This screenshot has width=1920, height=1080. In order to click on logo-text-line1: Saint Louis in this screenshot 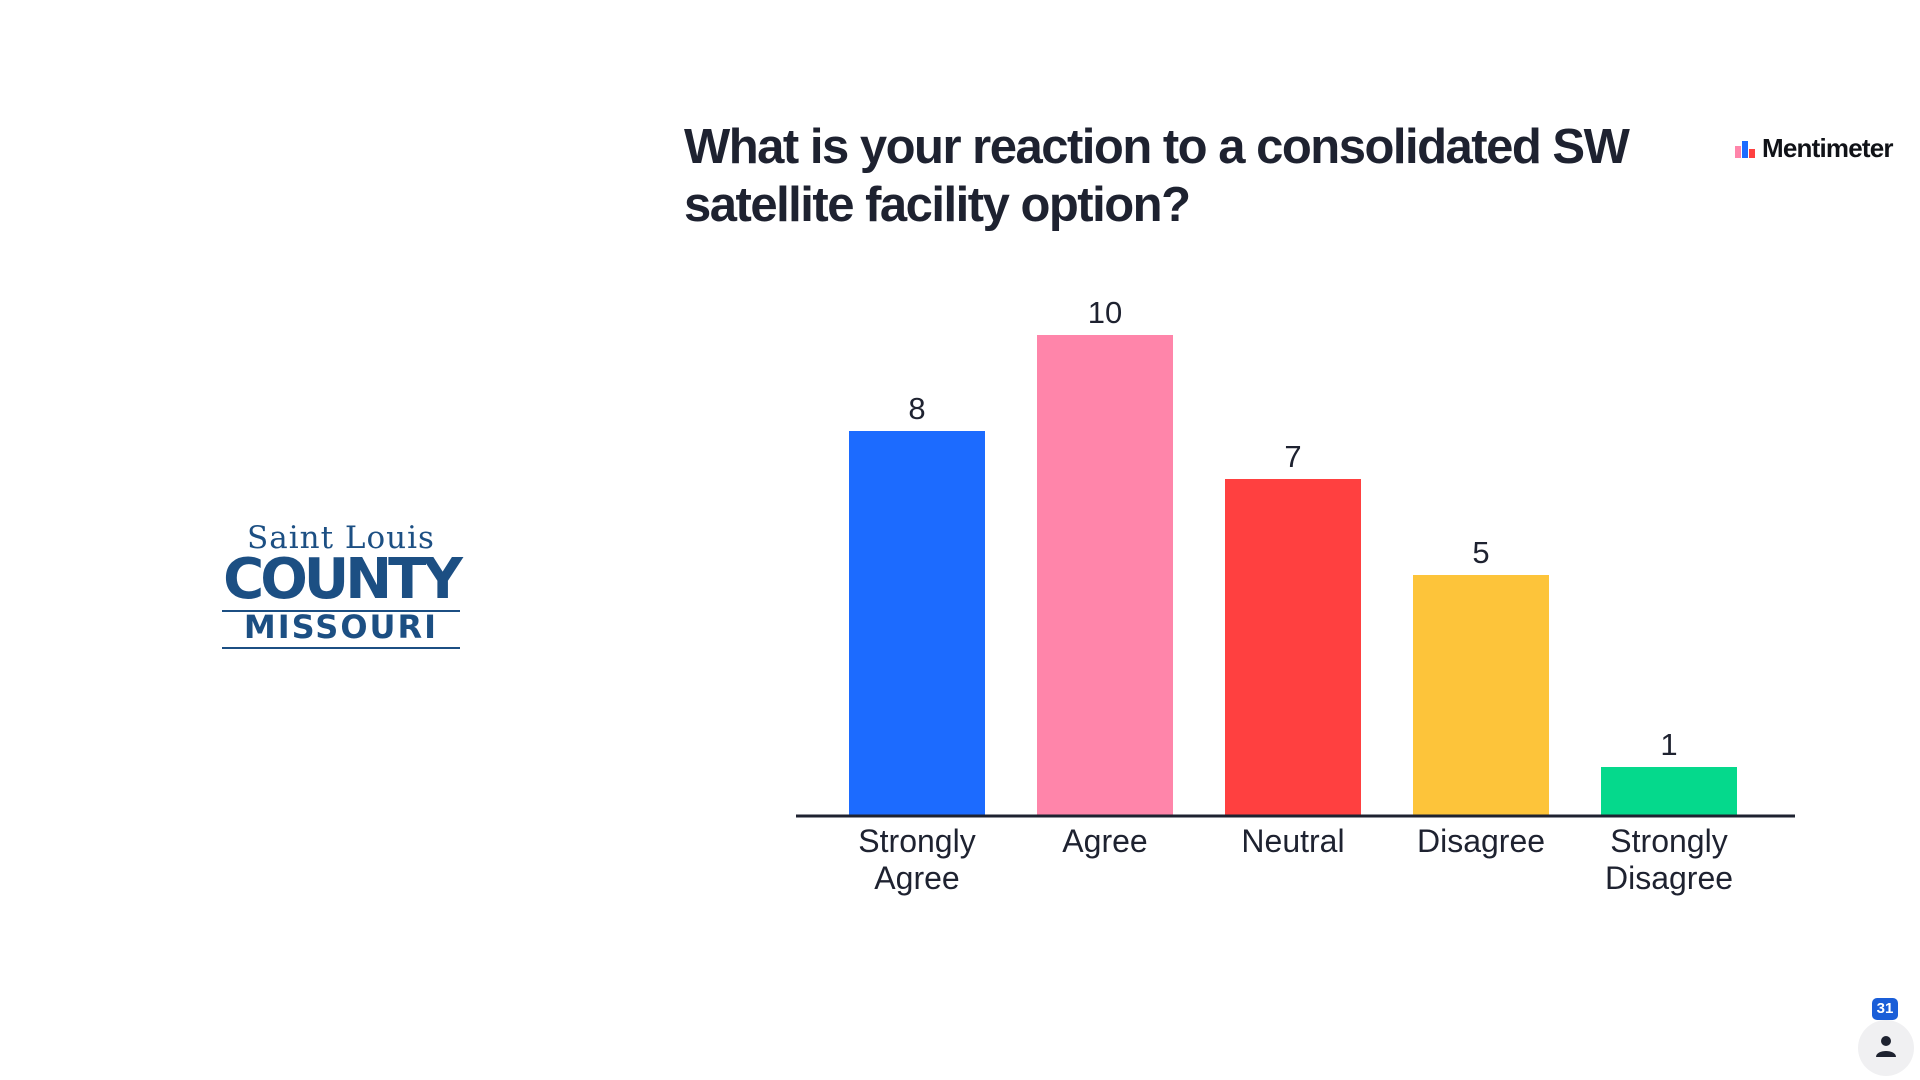, I will do `click(341, 538)`.